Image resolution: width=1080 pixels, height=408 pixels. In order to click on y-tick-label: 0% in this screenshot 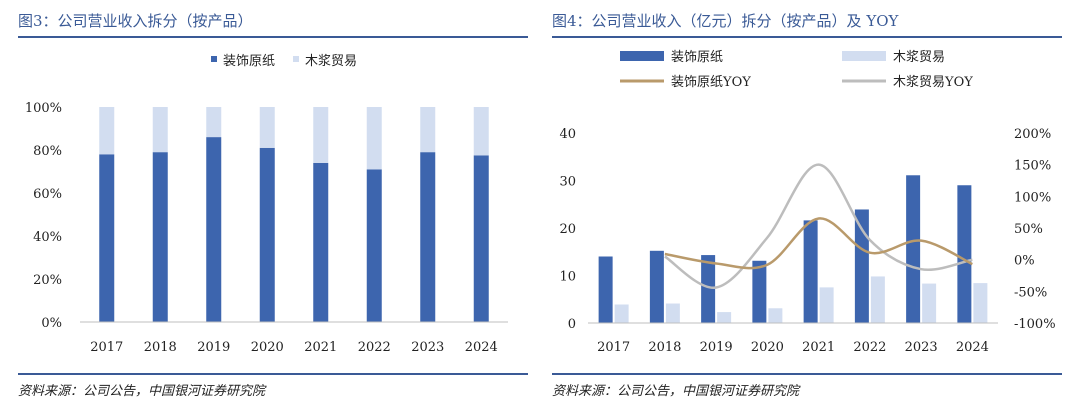, I will do `click(51, 323)`.